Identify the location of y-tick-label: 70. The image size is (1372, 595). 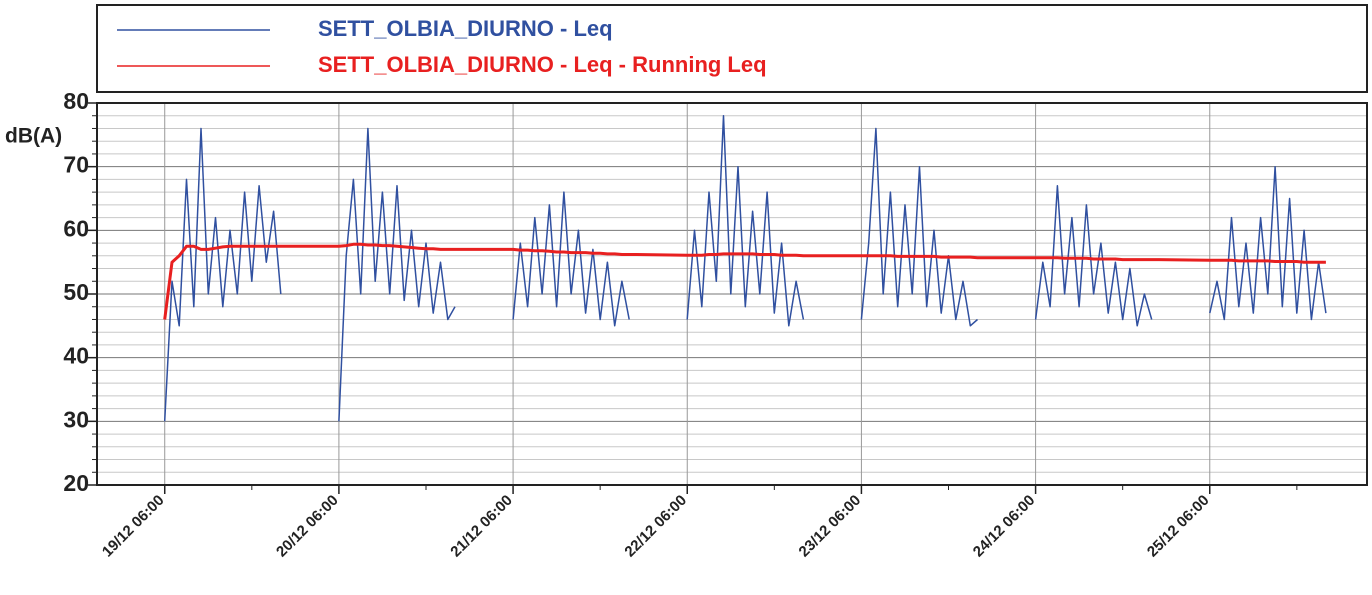
(76, 165).